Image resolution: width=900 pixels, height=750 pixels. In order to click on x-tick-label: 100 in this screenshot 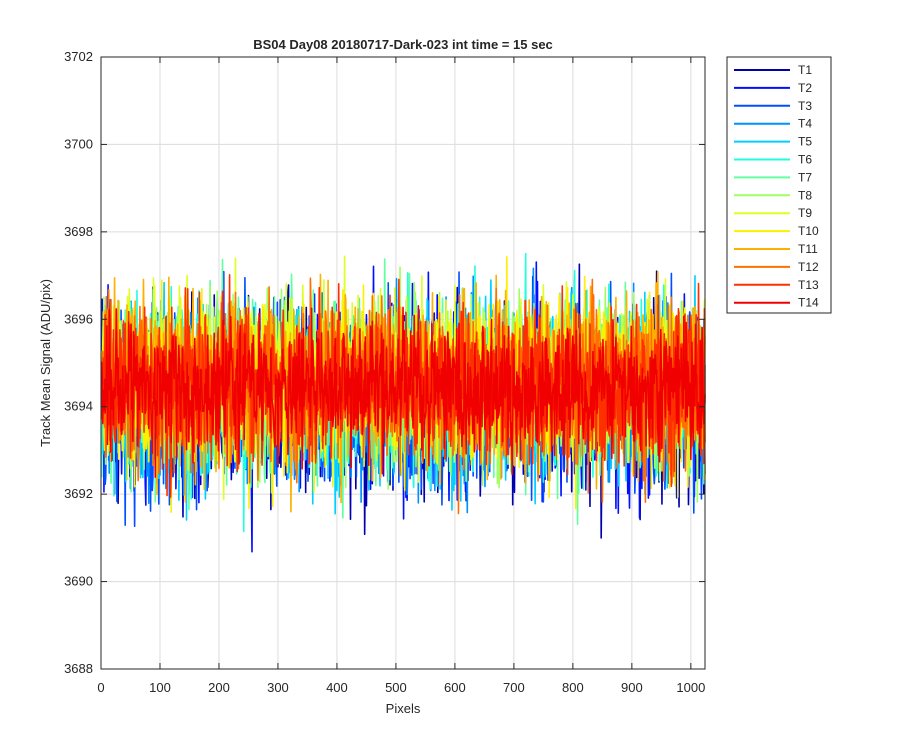, I will do `click(160, 687)`.